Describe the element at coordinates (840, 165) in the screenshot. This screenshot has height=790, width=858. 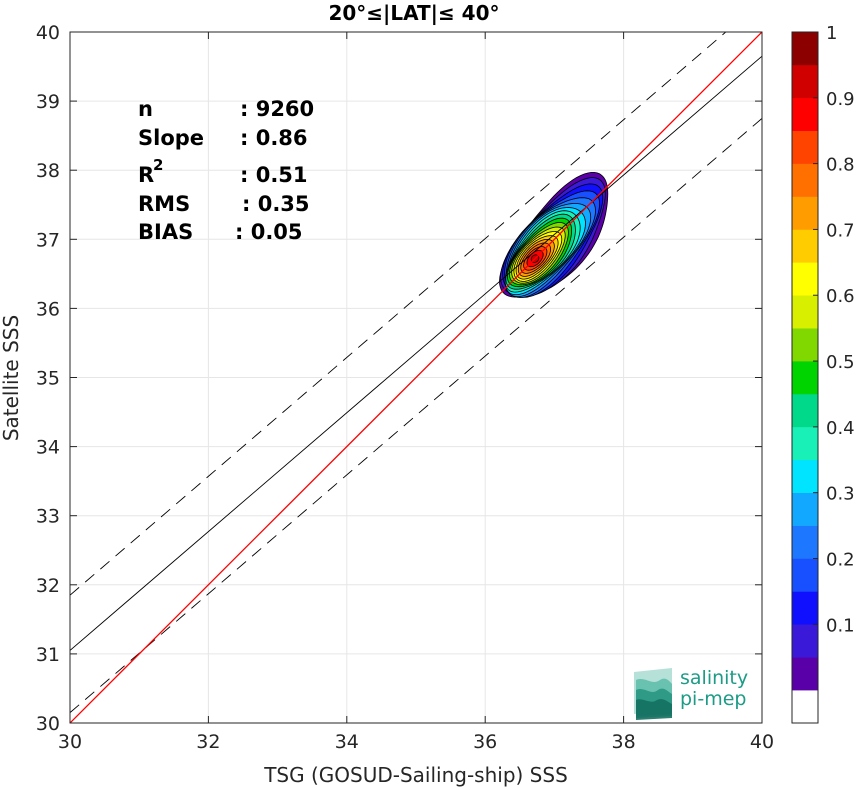
I see `colorbar-tick-label: 0.8` at that location.